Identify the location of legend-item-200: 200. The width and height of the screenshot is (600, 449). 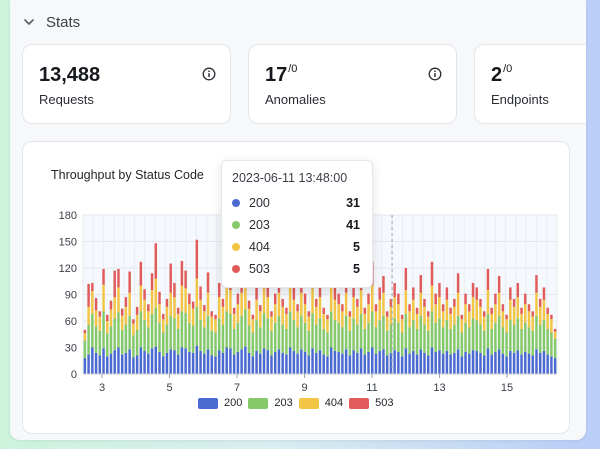
(220, 403).